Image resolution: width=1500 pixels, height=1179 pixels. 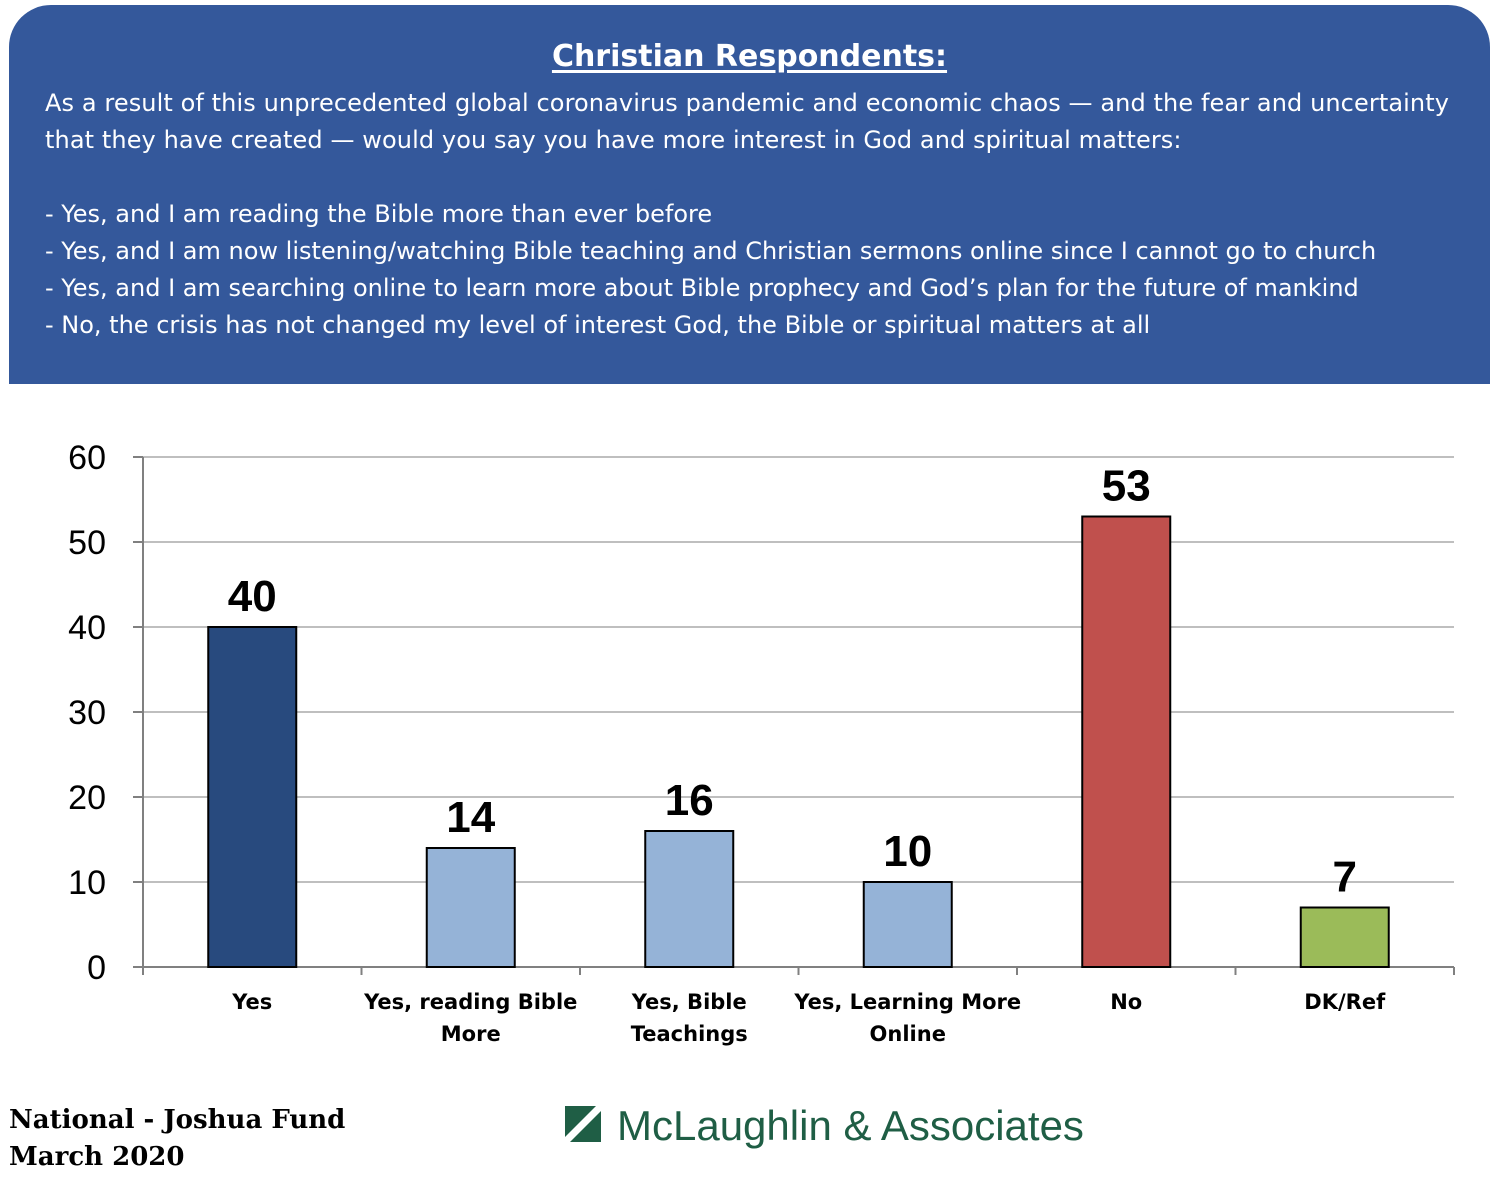 What do you see at coordinates (470, 817) in the screenshot?
I see `data-label: 14` at bounding box center [470, 817].